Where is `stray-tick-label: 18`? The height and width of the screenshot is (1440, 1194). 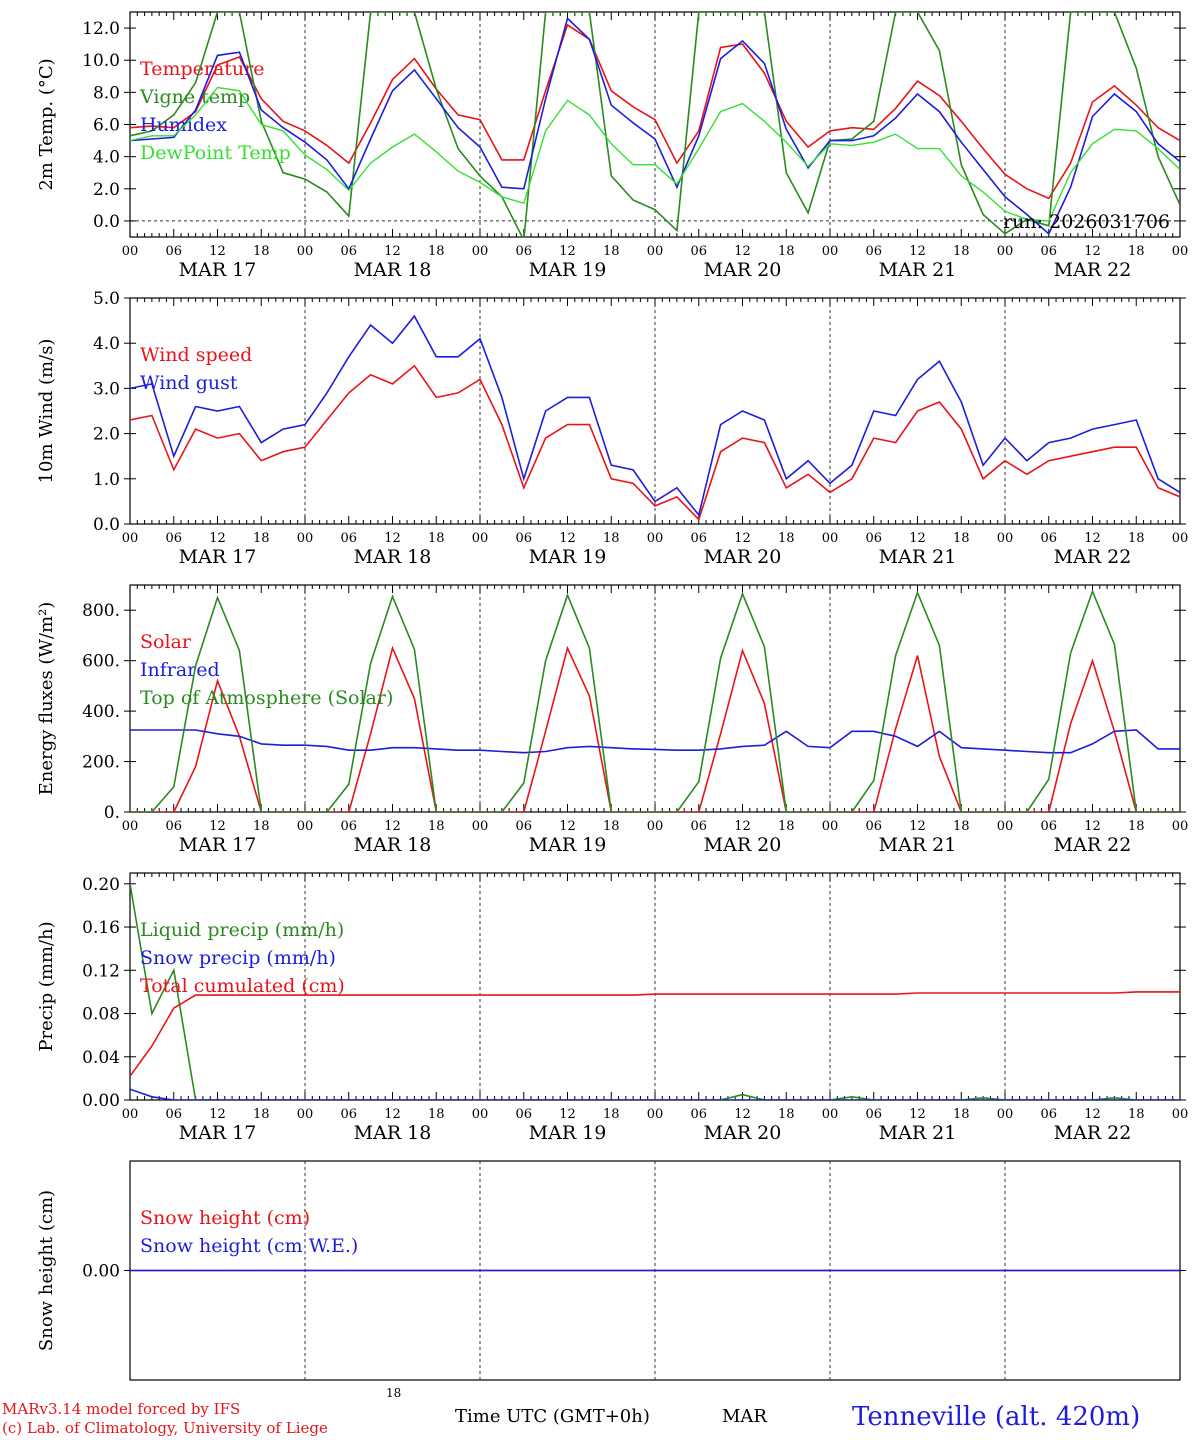 stray-tick-label: 18 is located at coordinates (394, 1393).